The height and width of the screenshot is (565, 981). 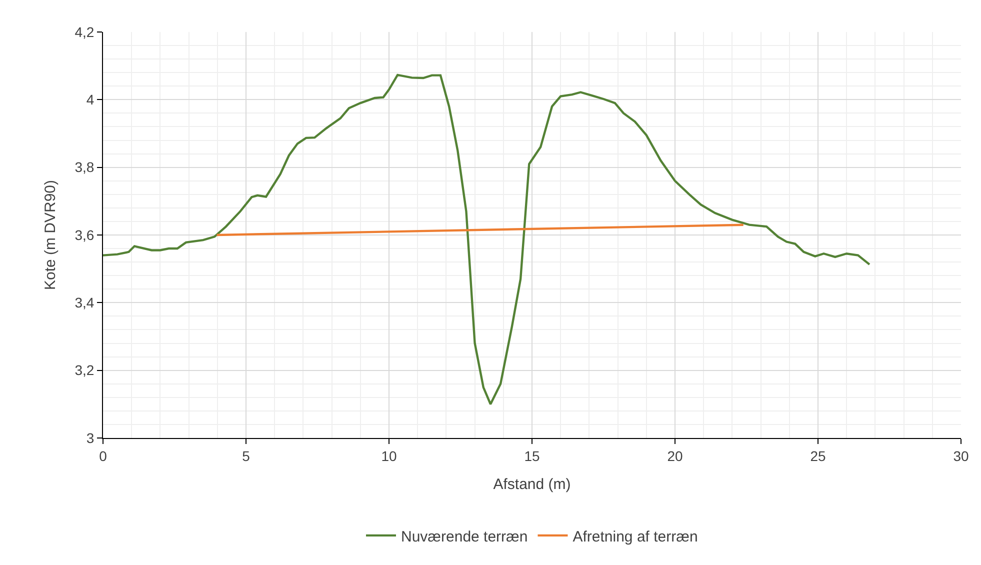 I want to click on x-tick-label: 20, so click(x=675, y=456).